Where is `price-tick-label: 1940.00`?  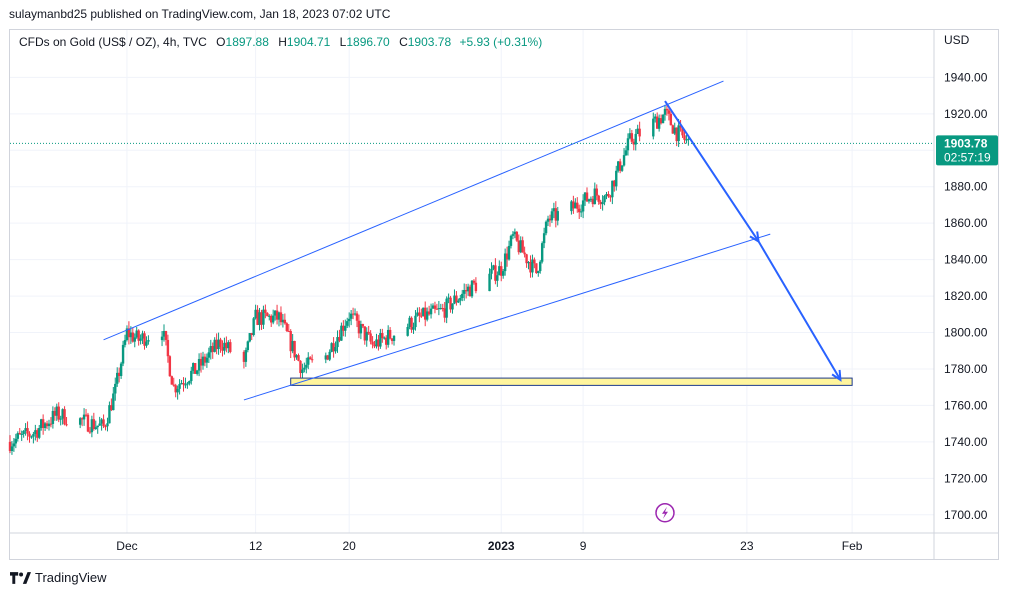
price-tick-label: 1940.00 is located at coordinates (966, 77).